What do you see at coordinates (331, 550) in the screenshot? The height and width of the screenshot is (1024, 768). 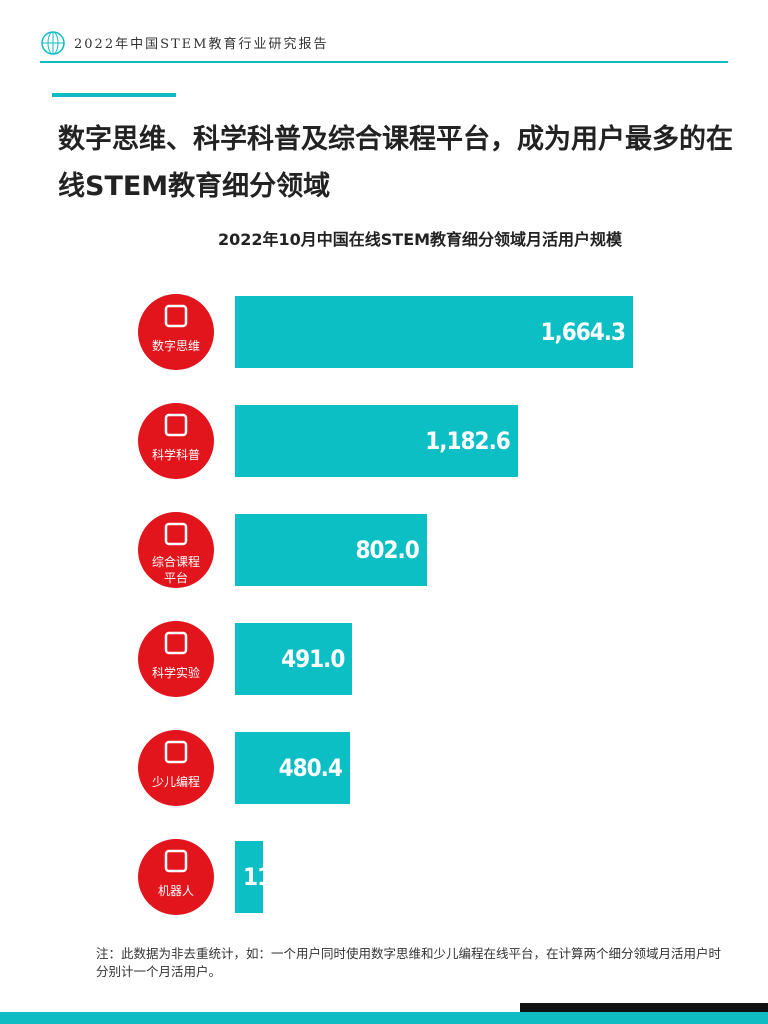 I see `bar: 802.0` at bounding box center [331, 550].